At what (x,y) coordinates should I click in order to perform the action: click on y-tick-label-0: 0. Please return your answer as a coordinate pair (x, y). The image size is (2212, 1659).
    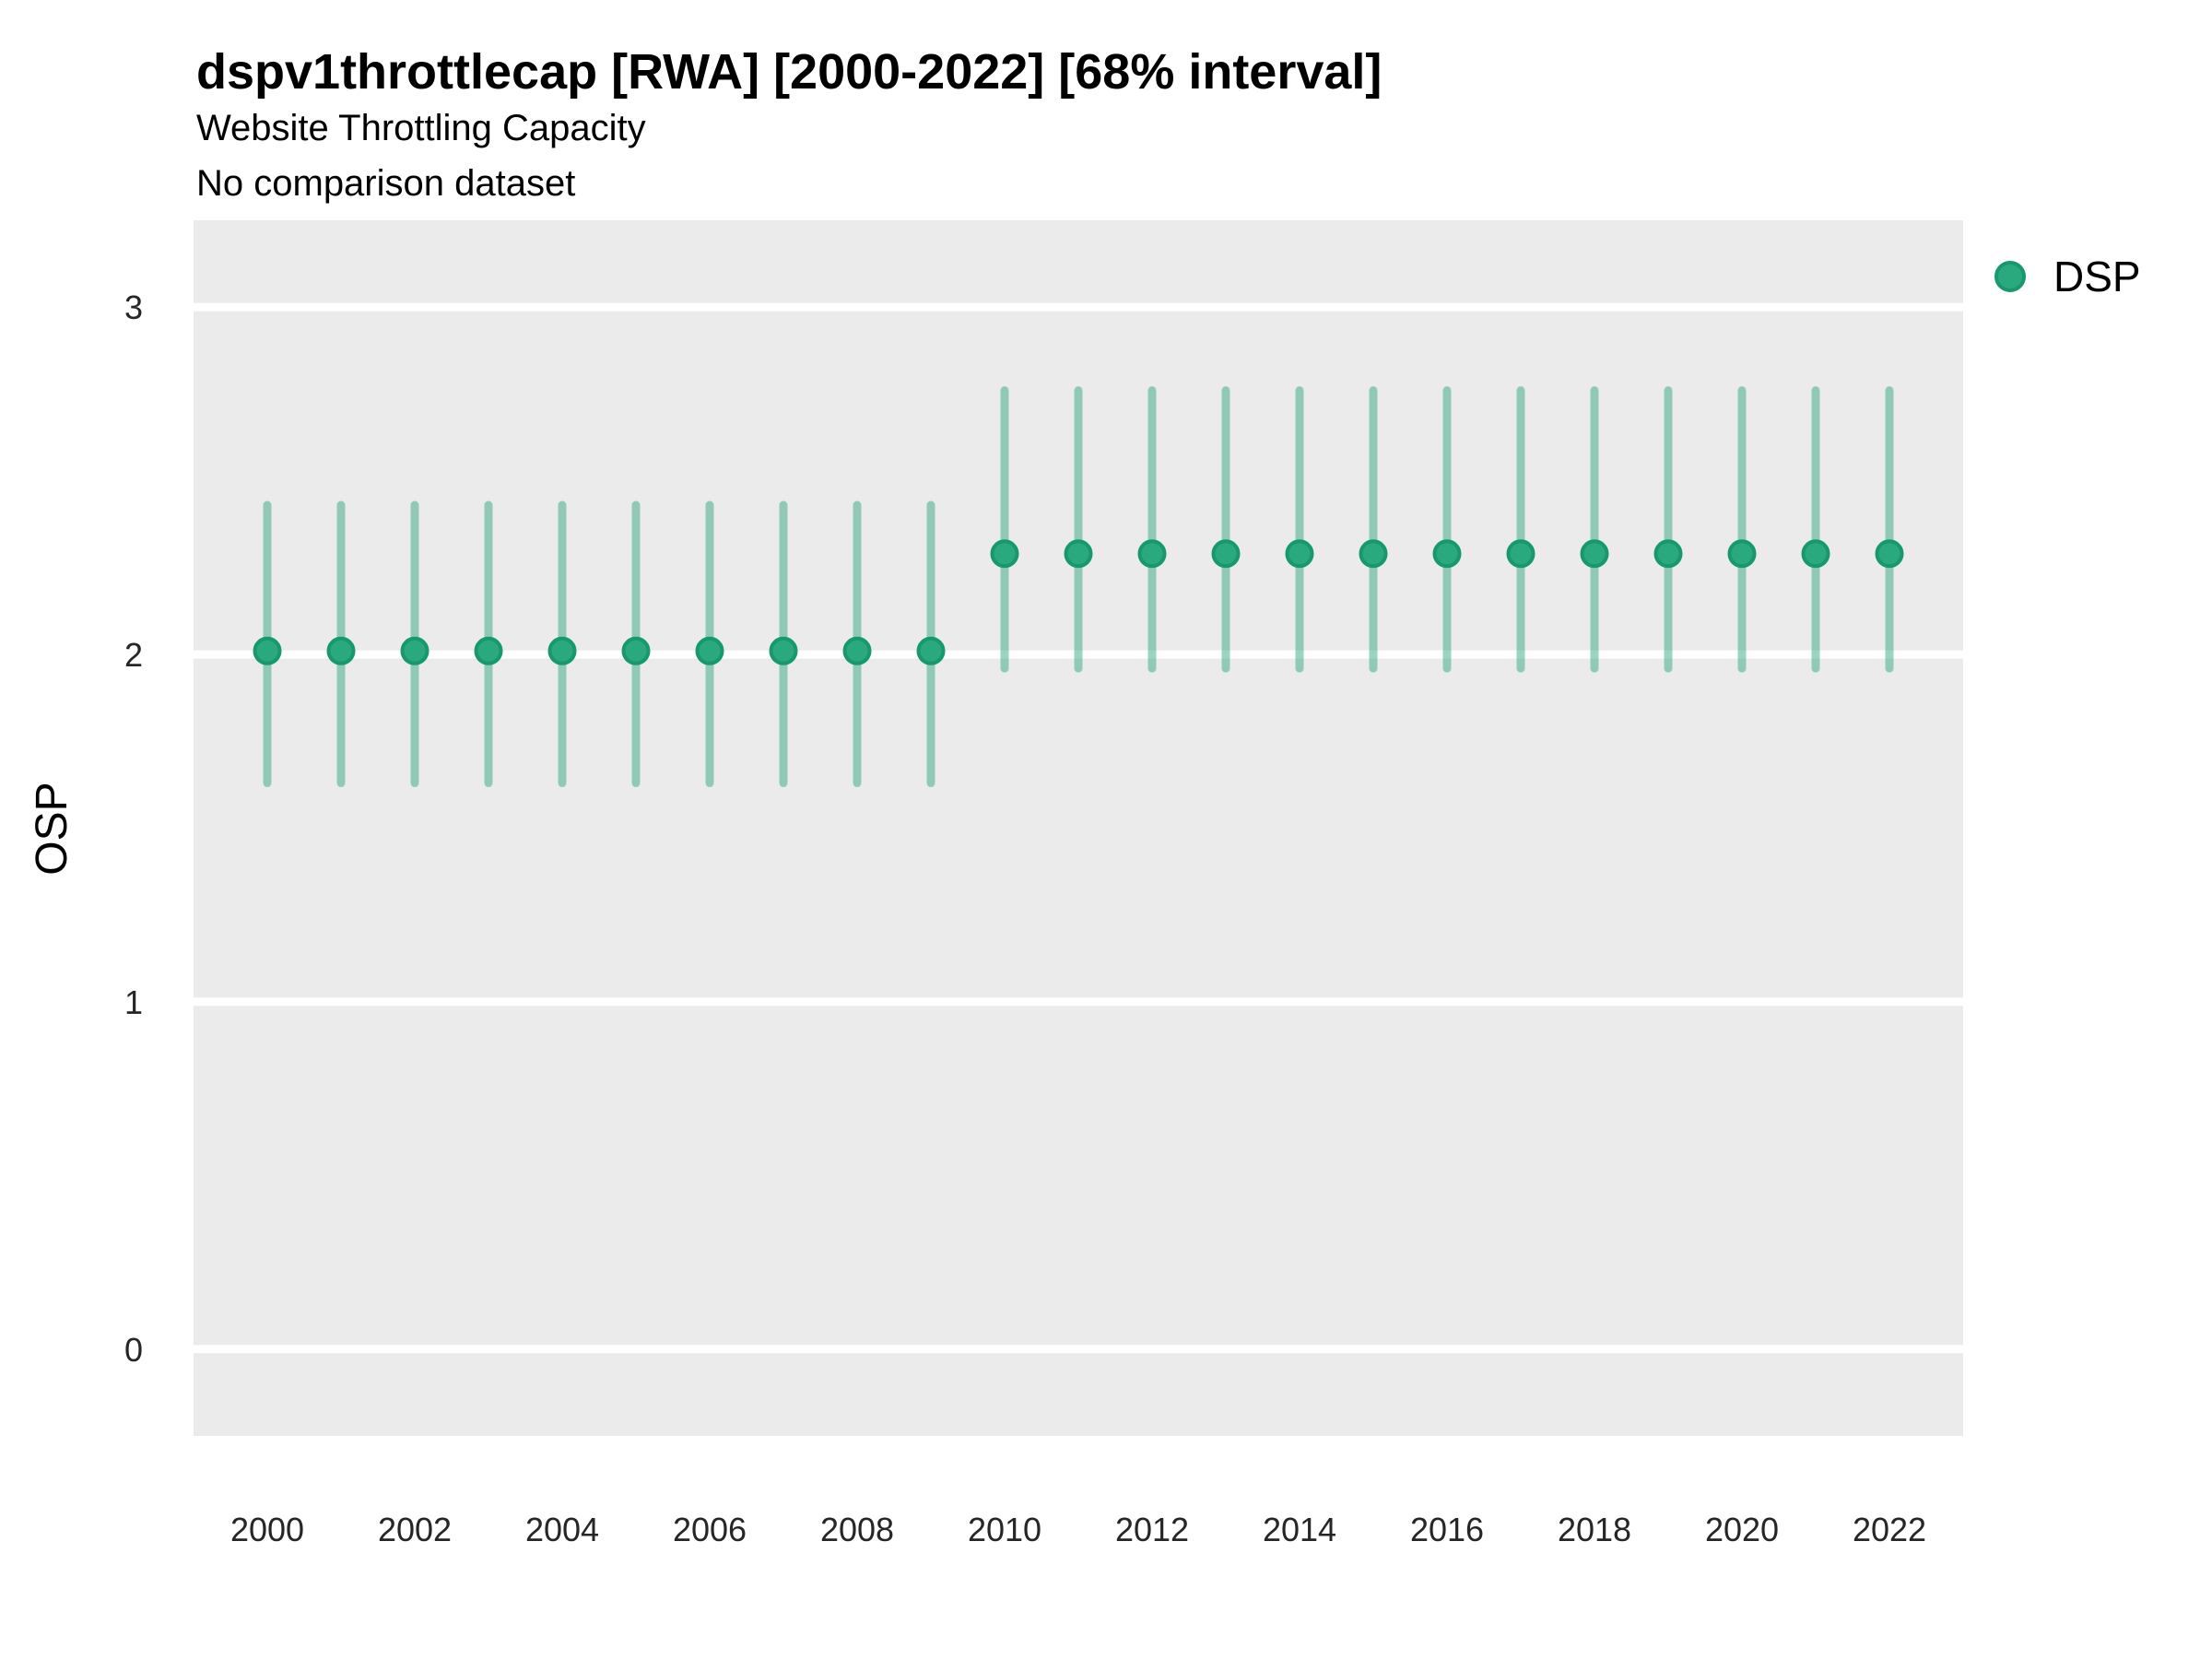
    Looking at the image, I should click on (133, 1350).